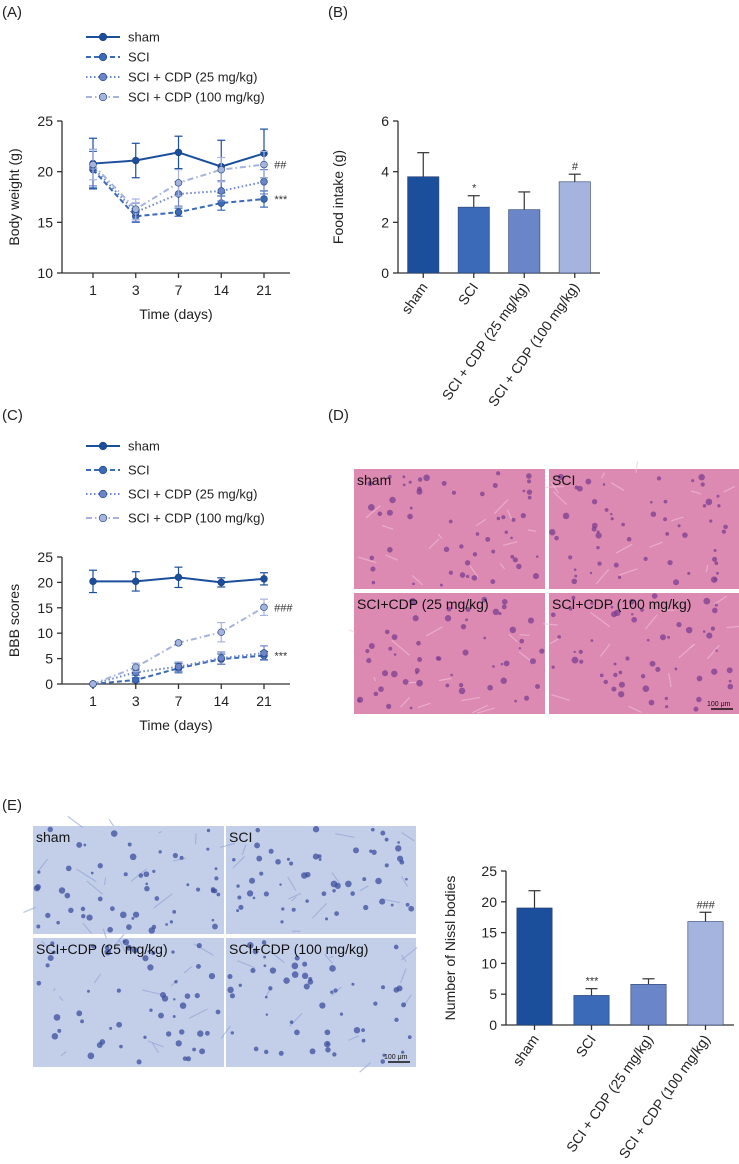 The width and height of the screenshot is (739, 1164). What do you see at coordinates (45, 222) in the screenshot?
I see `y-tick-label: 15` at bounding box center [45, 222].